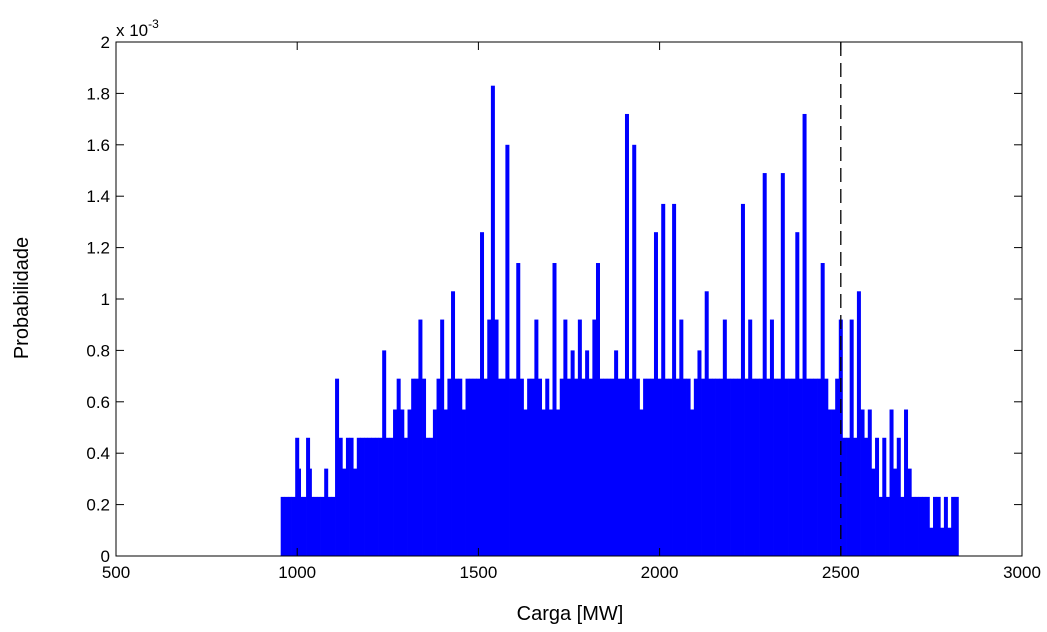 The height and width of the screenshot is (632, 1047). I want to click on x-tick-label: 1000, so click(297, 572).